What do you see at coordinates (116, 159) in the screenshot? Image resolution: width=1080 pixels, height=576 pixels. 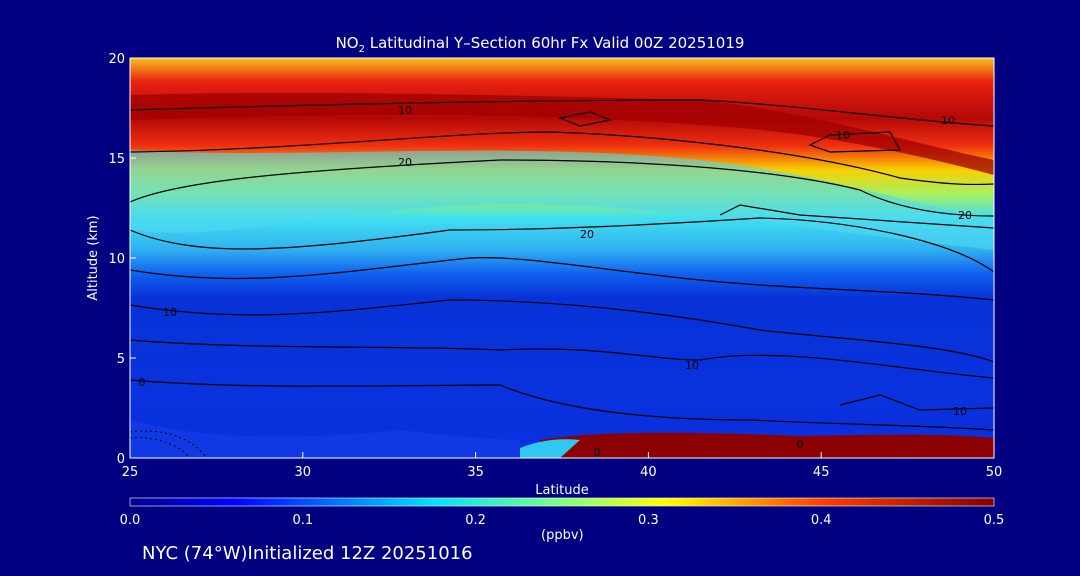 I see `y-tick-label: 15` at bounding box center [116, 159].